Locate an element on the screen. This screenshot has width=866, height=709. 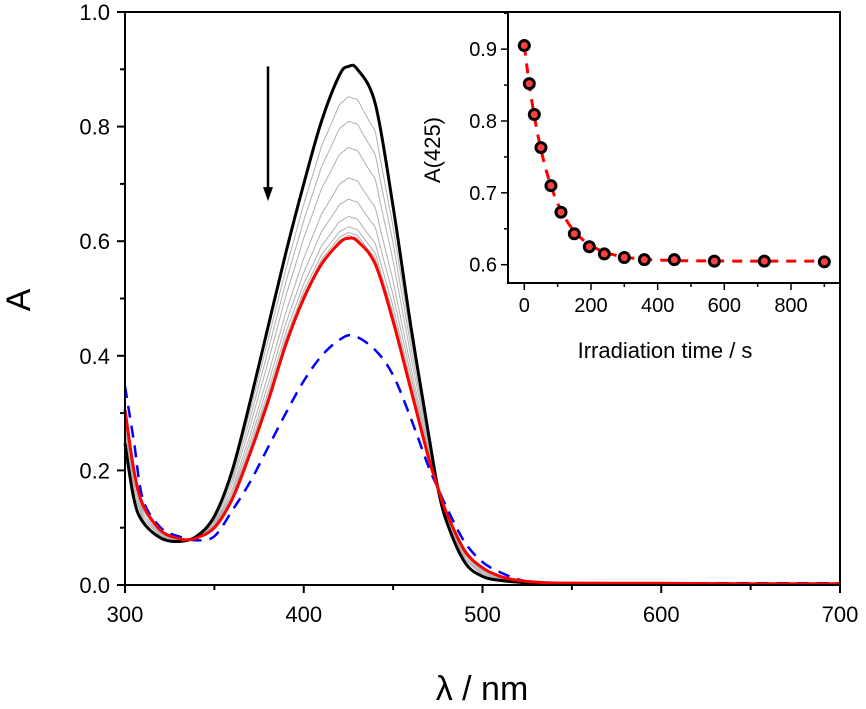
main-y-tick-labels: 0.0 0.2 0.4 0.6 0.8 1.0 is located at coordinates (94, 299).